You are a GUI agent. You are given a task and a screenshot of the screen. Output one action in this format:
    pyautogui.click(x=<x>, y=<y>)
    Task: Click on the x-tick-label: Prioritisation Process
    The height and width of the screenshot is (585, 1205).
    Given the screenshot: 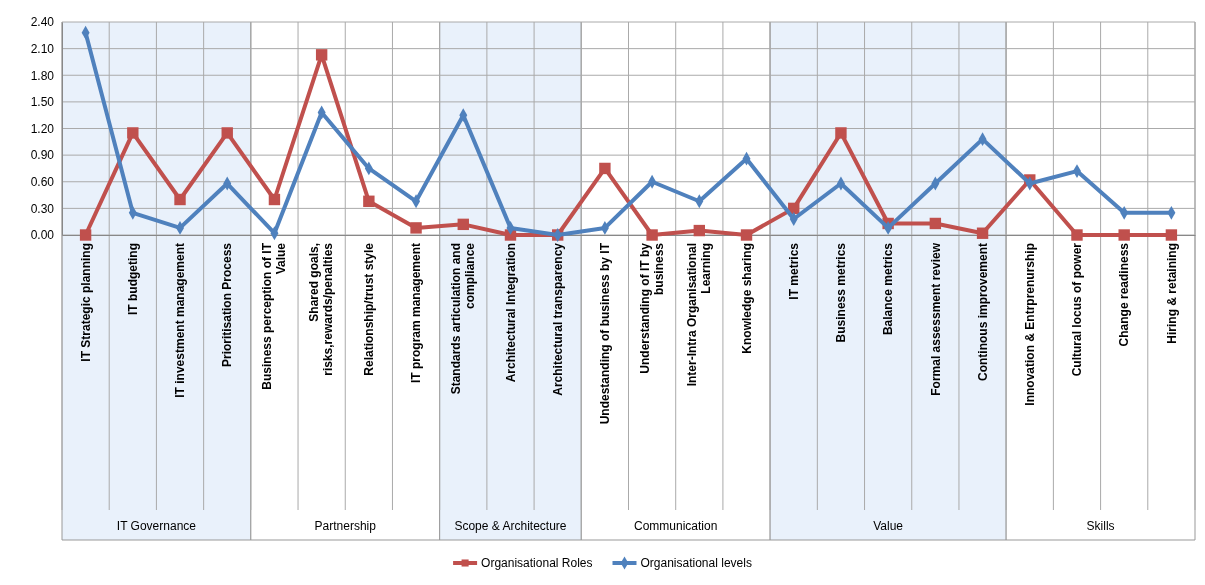 What is the action you would take?
    pyautogui.click(x=227, y=305)
    